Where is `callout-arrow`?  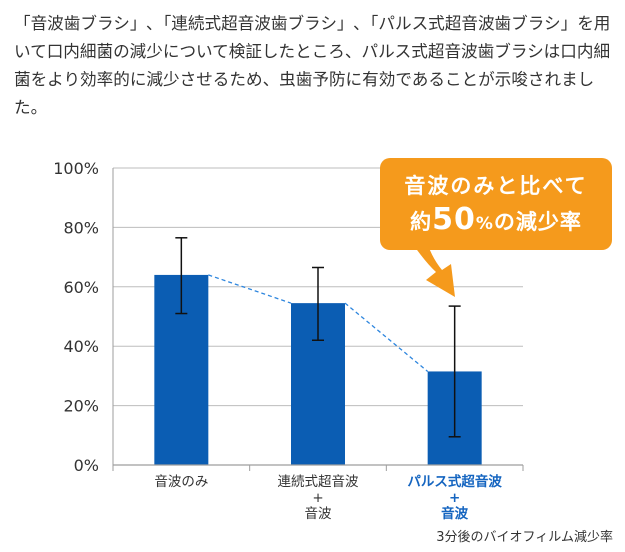
callout-arrow is located at coordinates (432, 268).